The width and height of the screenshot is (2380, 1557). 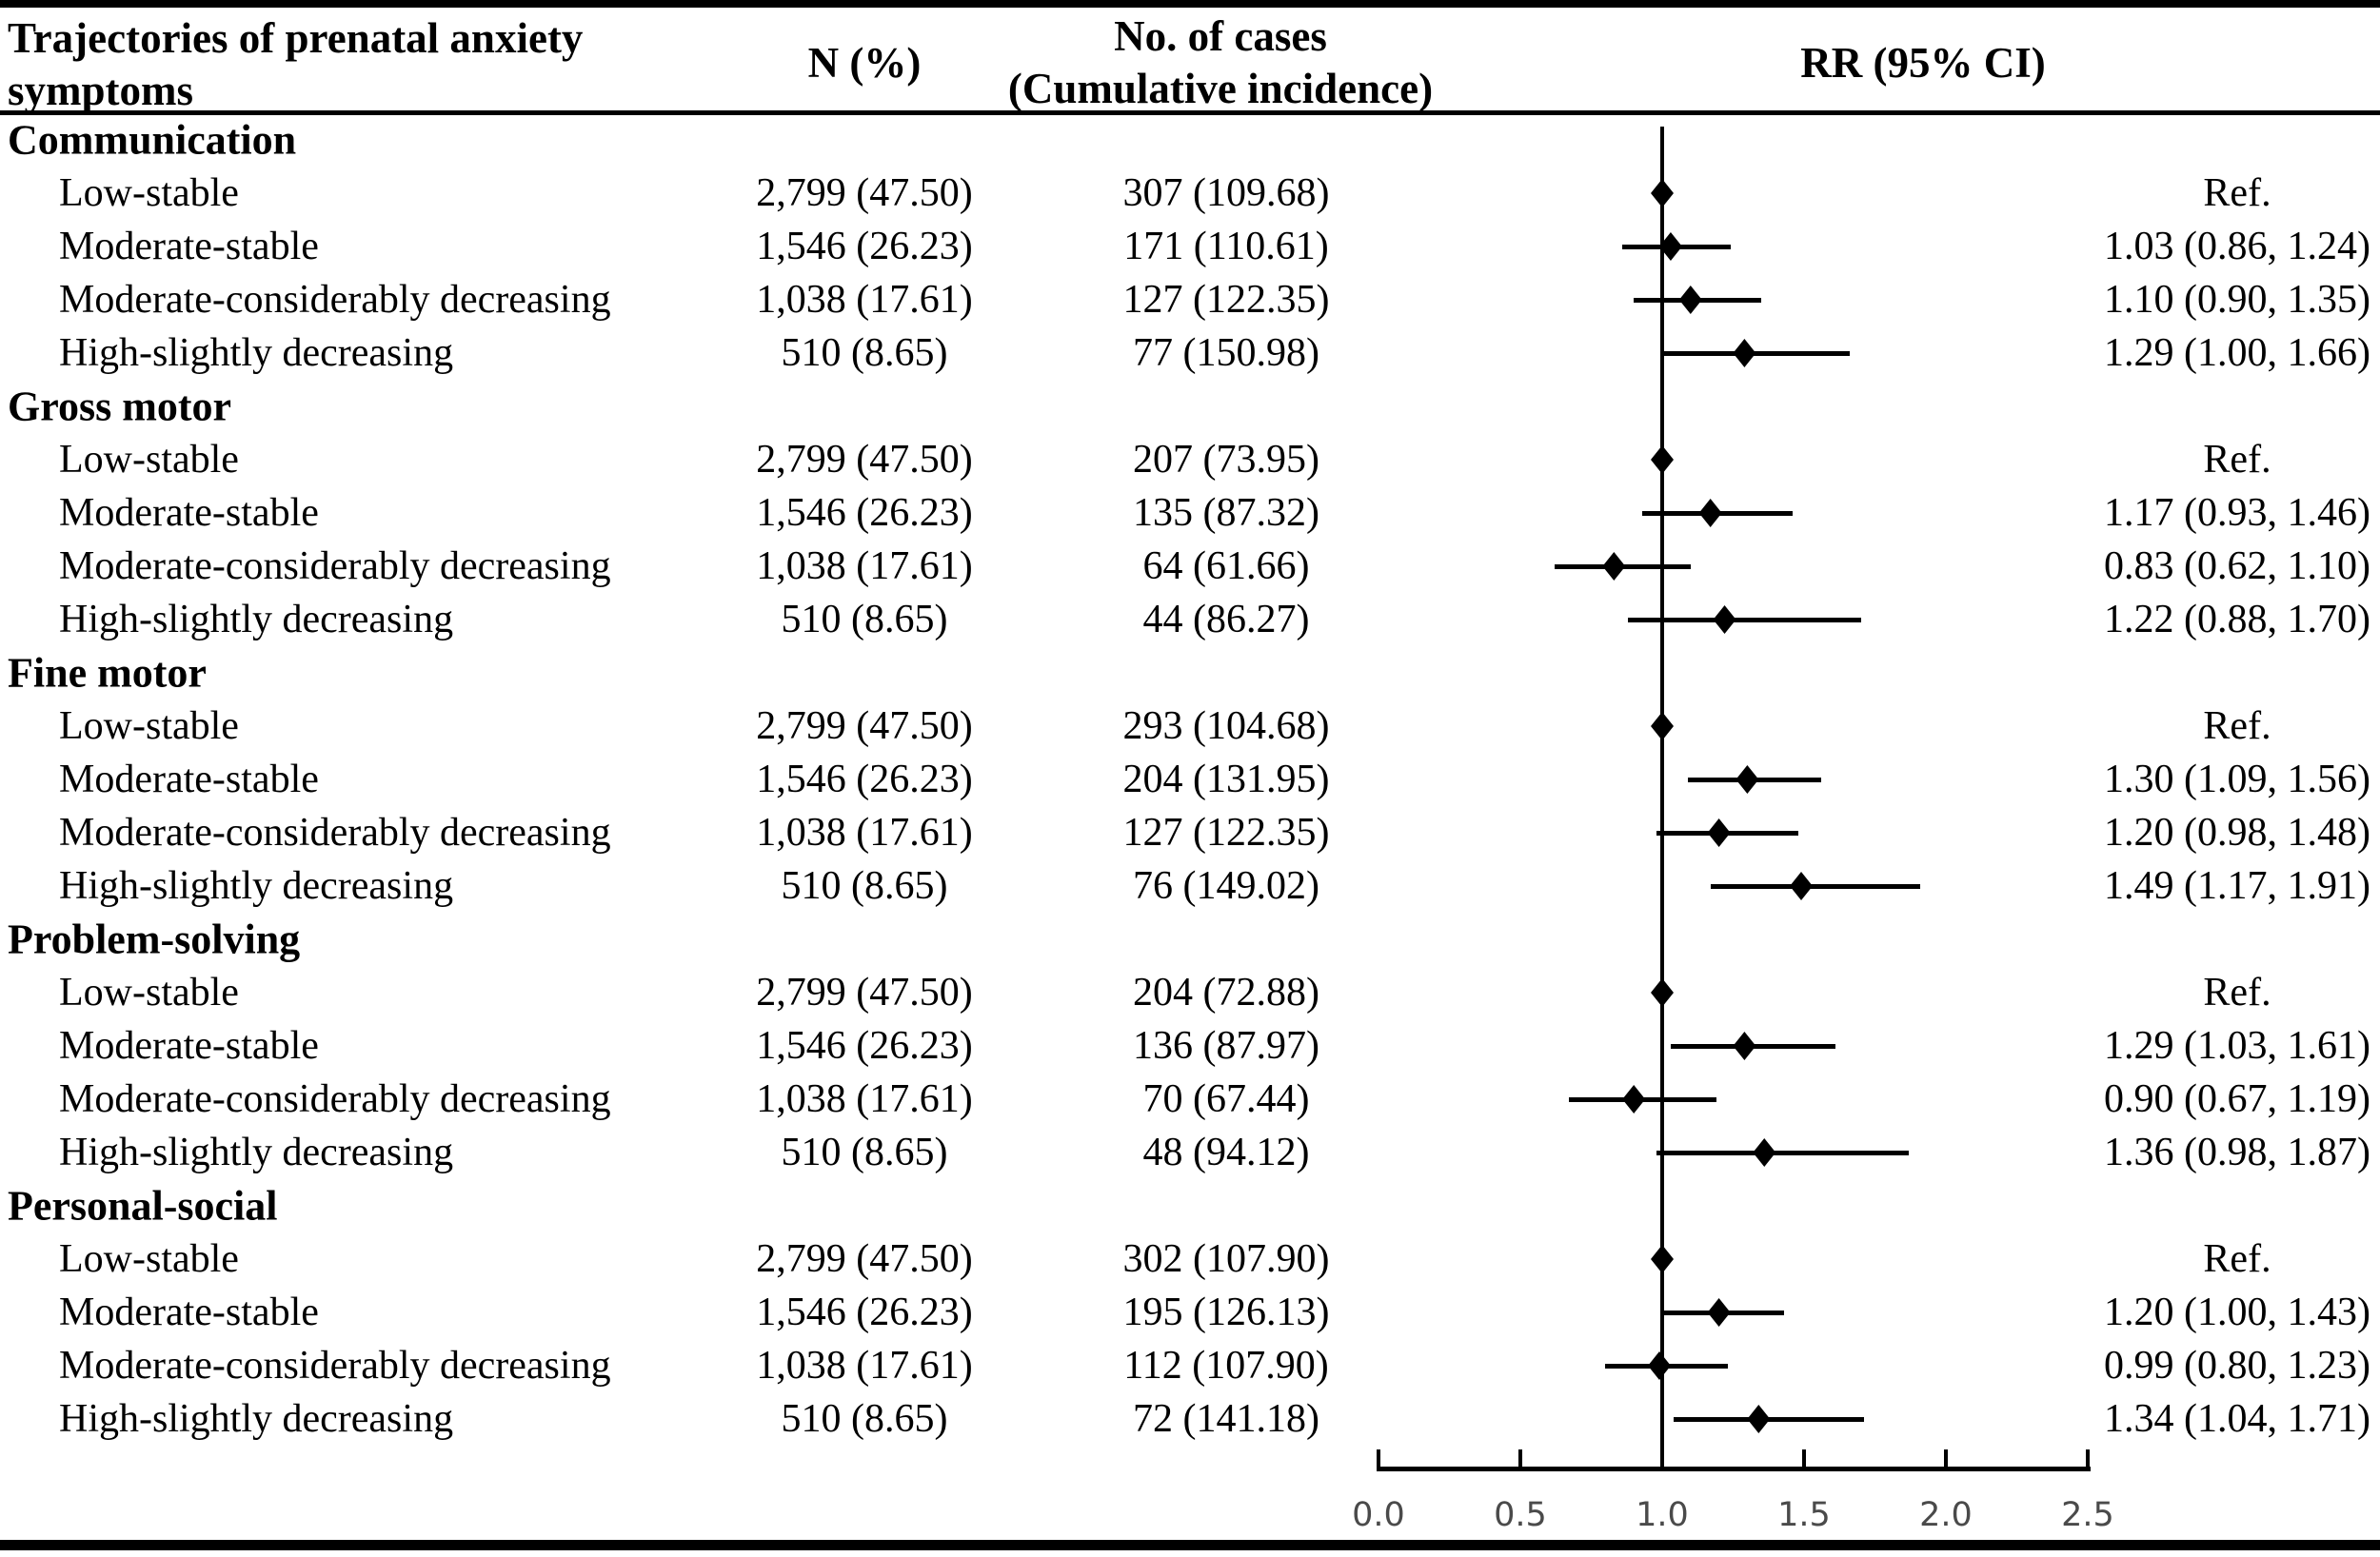 I want to click on column-header-trajectories-line1: Trajectories of prenatal anxiety, so click(x=296, y=38).